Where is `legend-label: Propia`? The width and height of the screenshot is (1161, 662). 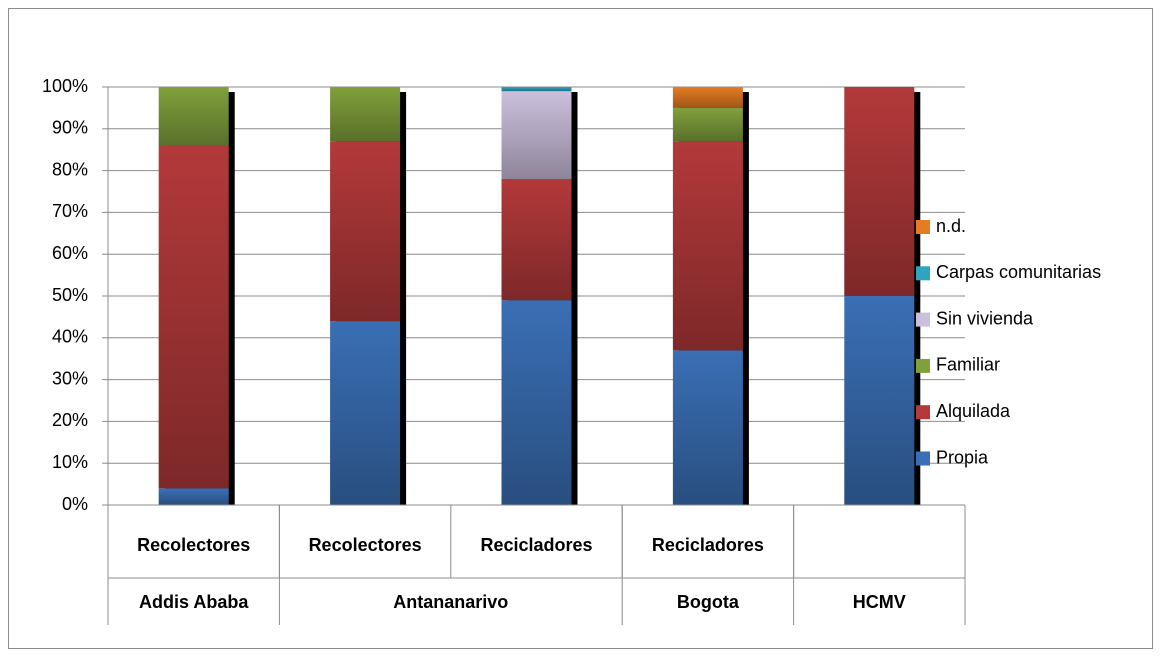 legend-label: Propia is located at coordinates (962, 457).